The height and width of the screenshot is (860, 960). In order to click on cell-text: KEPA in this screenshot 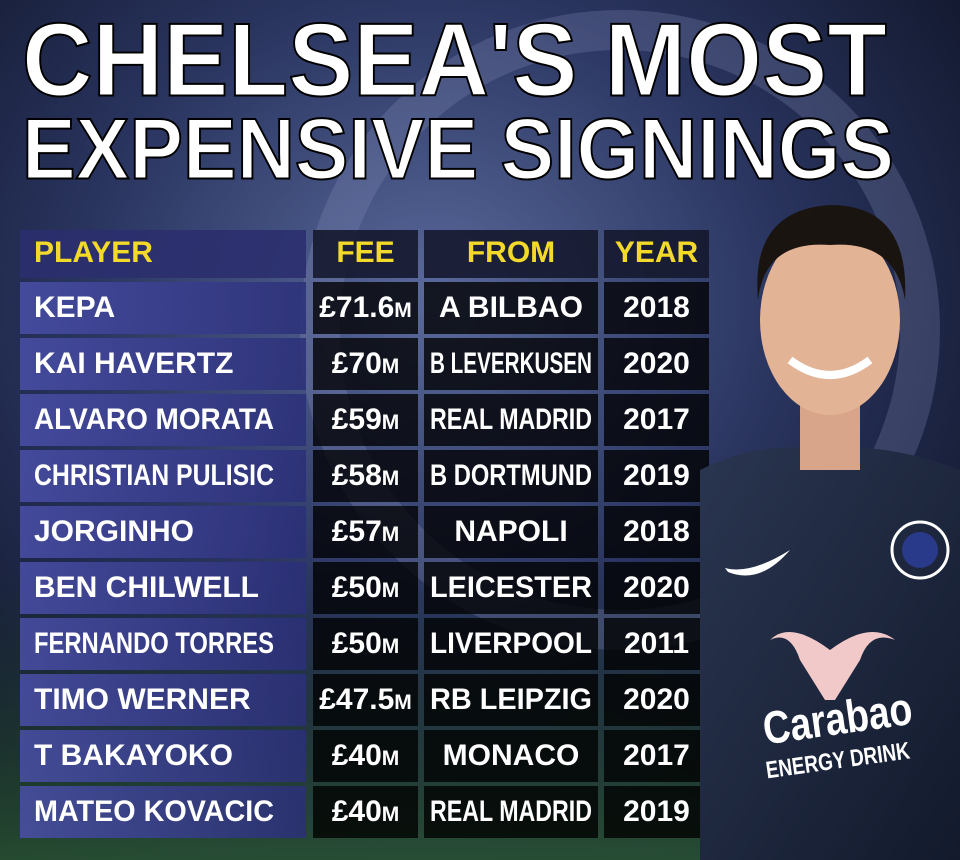, I will do `click(74, 307)`.